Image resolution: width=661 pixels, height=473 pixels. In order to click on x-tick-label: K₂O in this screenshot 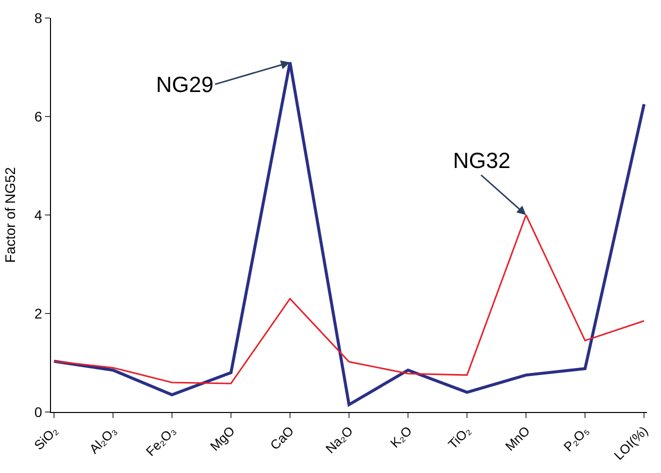, I will do `click(401, 437)`.